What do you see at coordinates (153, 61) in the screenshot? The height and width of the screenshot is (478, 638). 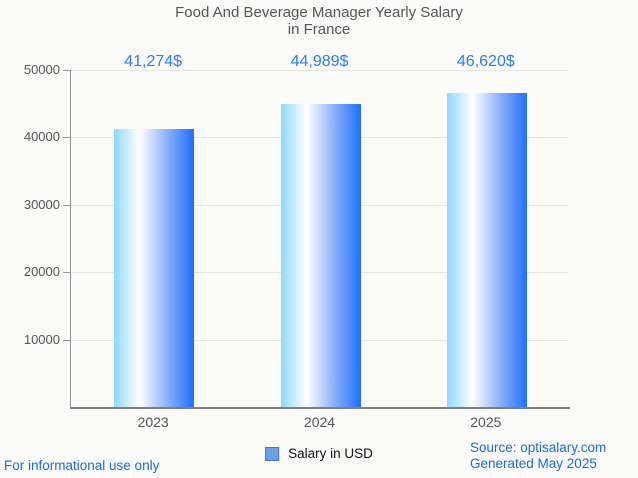 I see `bar-value-label: 41,274$` at bounding box center [153, 61].